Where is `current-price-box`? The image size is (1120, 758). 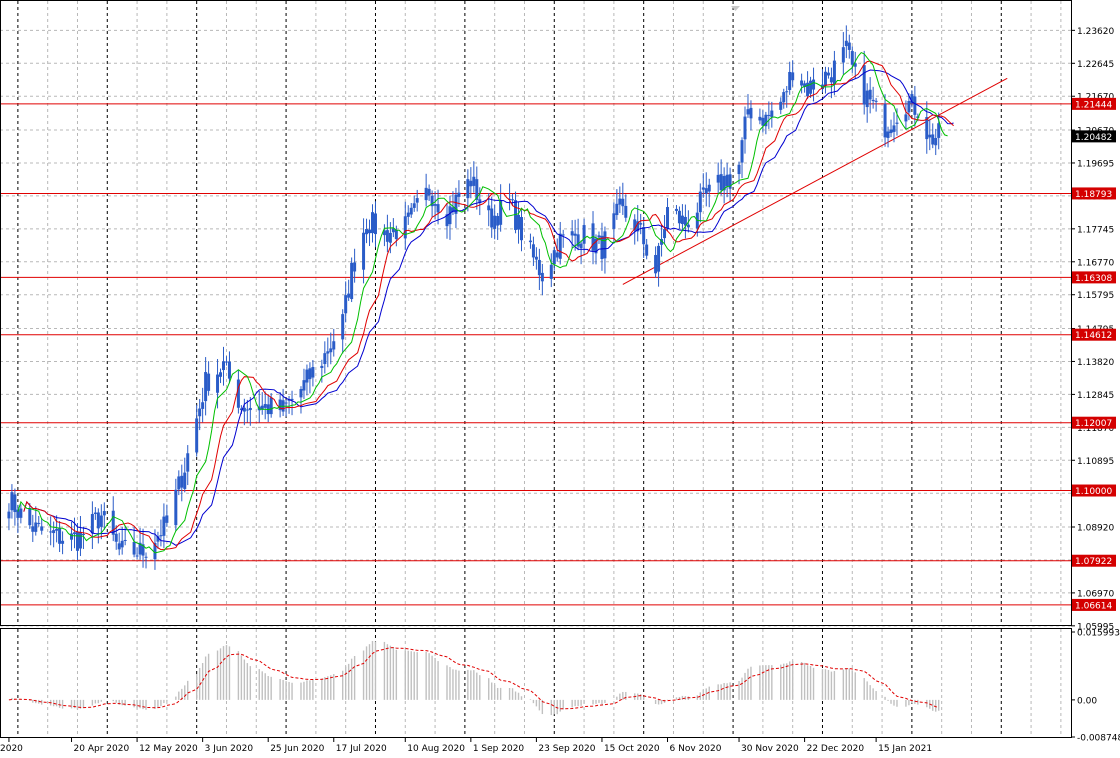 current-price-box is located at coordinates (1094, 136).